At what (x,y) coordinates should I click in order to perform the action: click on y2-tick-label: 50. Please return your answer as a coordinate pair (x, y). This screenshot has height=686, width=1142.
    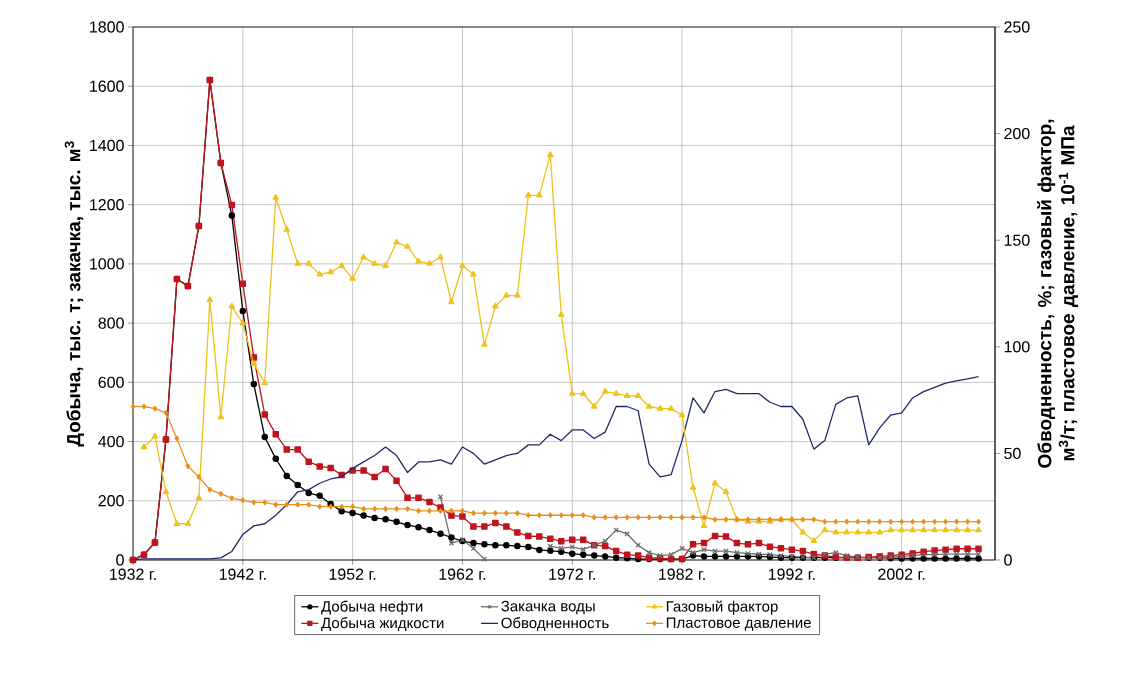
    Looking at the image, I should click on (1012, 453).